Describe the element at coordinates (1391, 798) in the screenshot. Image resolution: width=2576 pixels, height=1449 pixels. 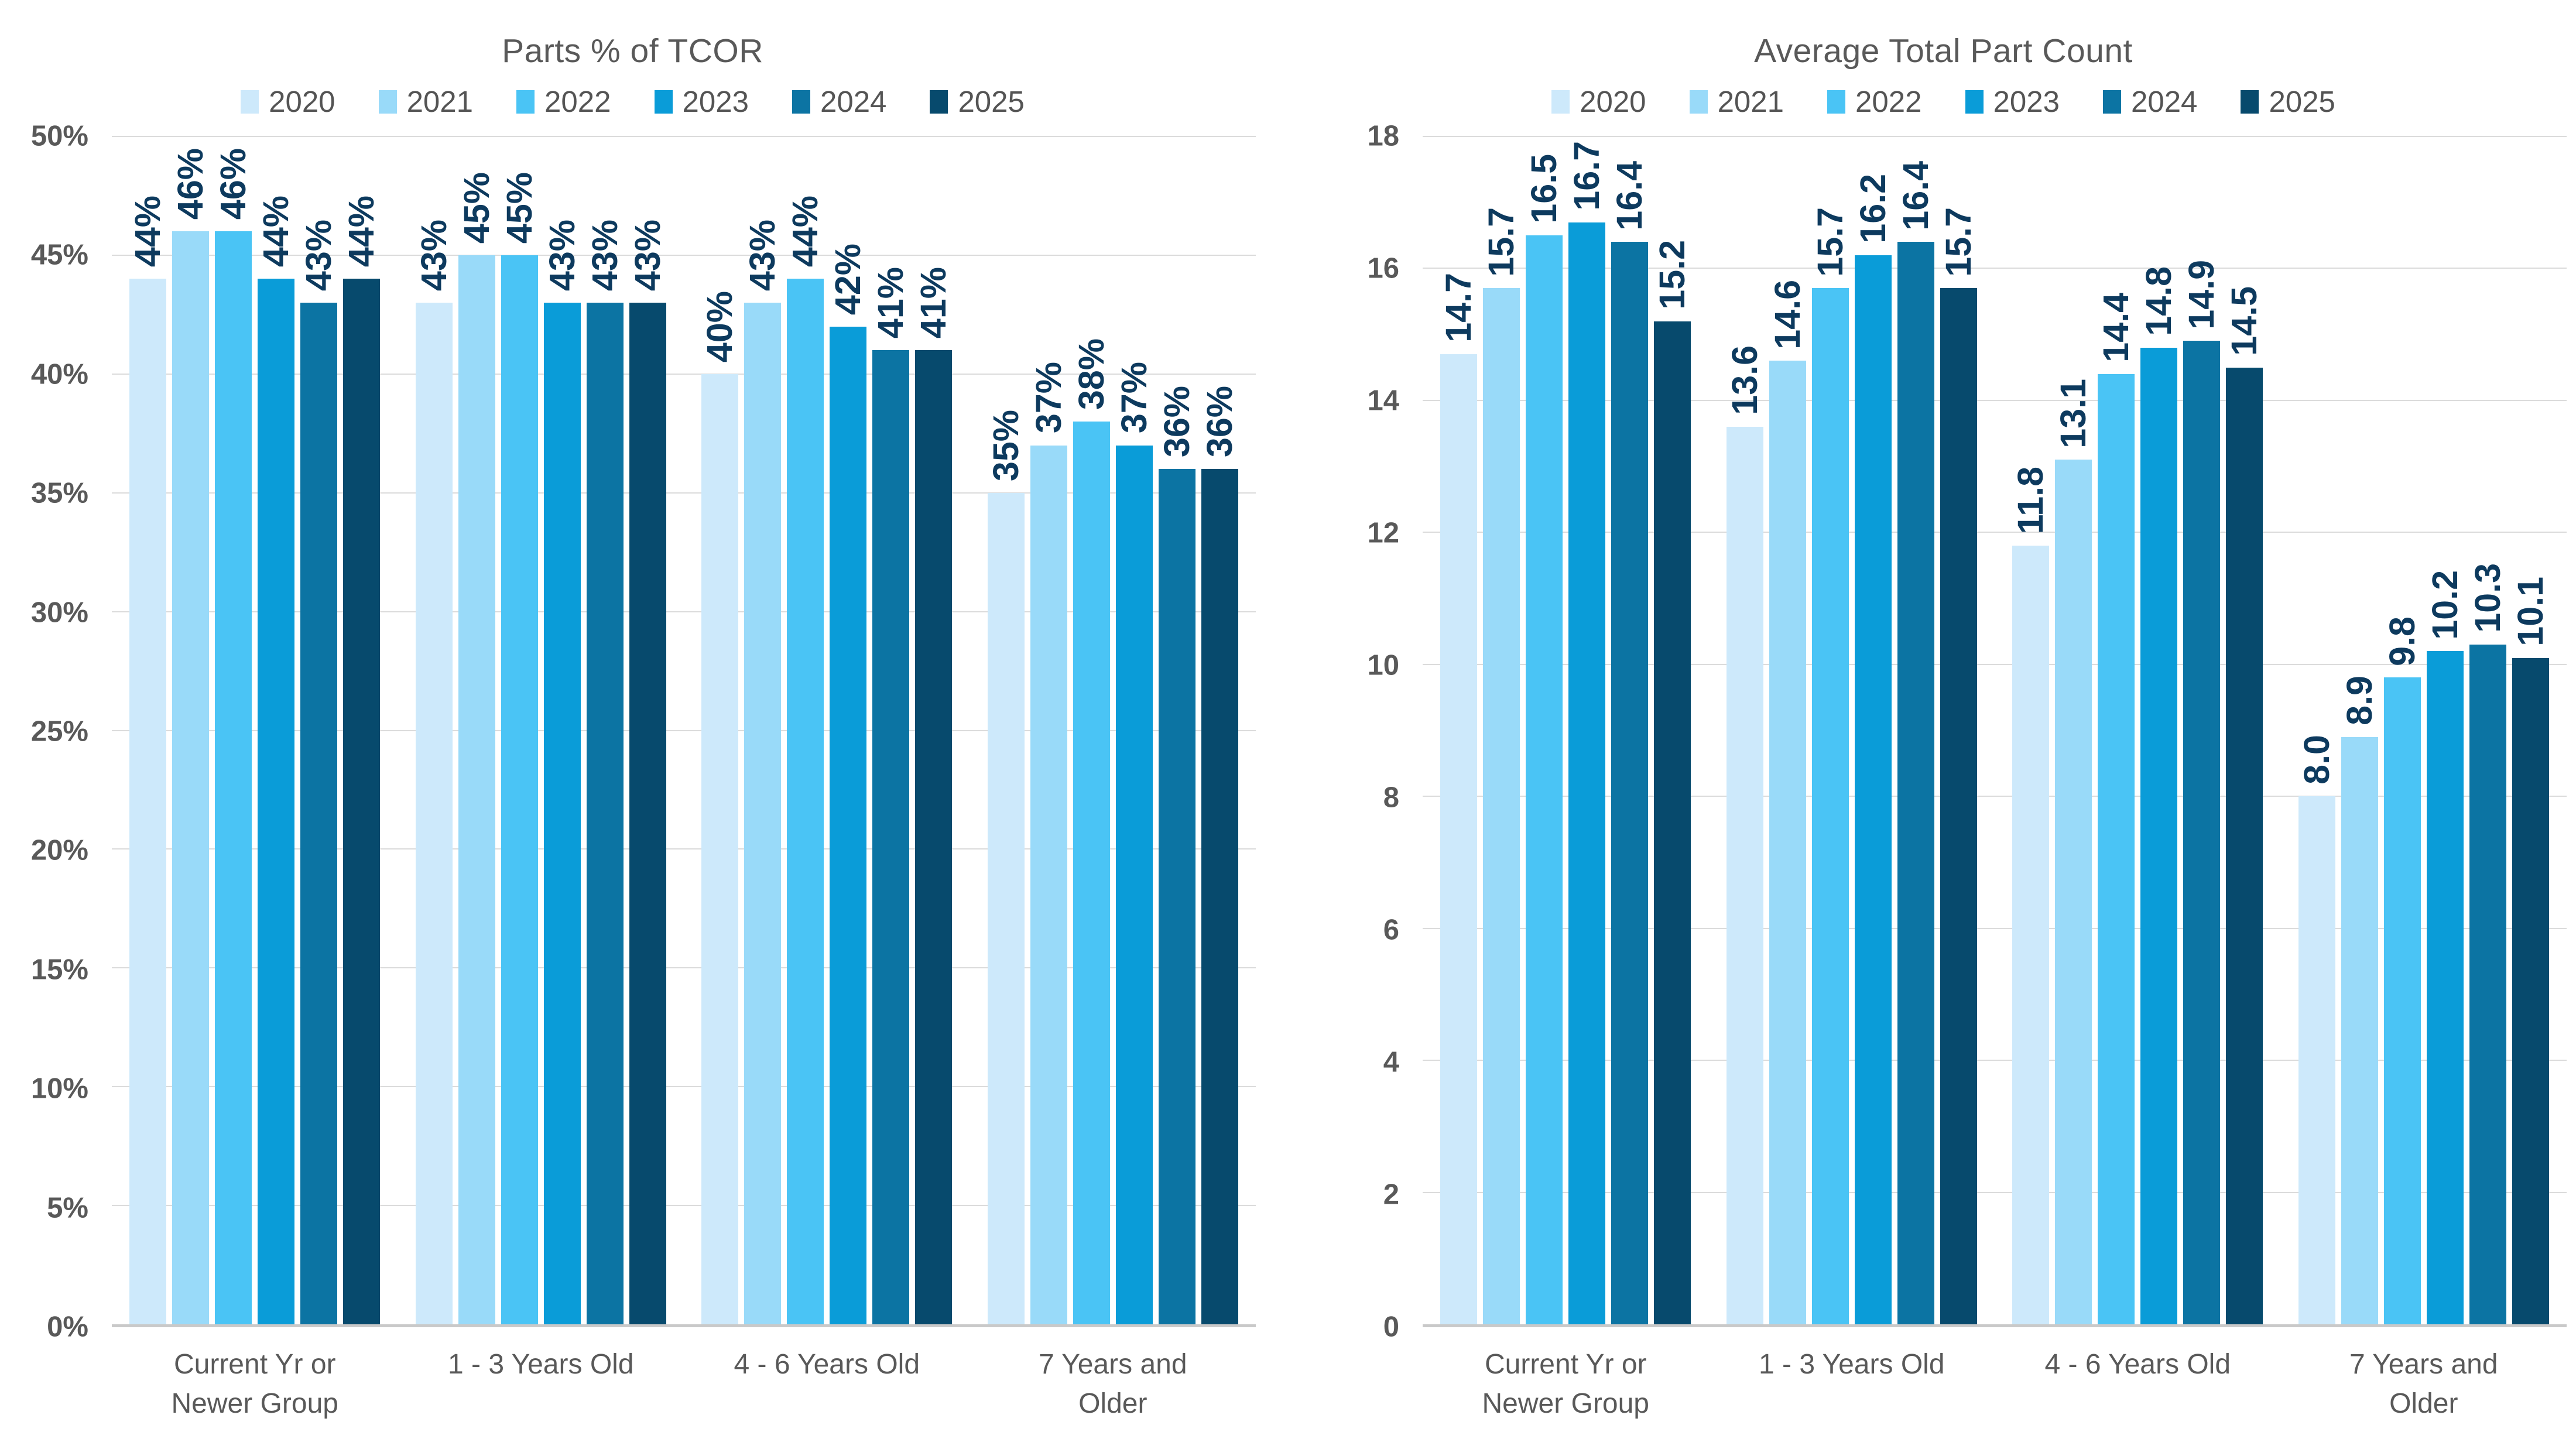
I see `y-tick-label: 8` at that location.